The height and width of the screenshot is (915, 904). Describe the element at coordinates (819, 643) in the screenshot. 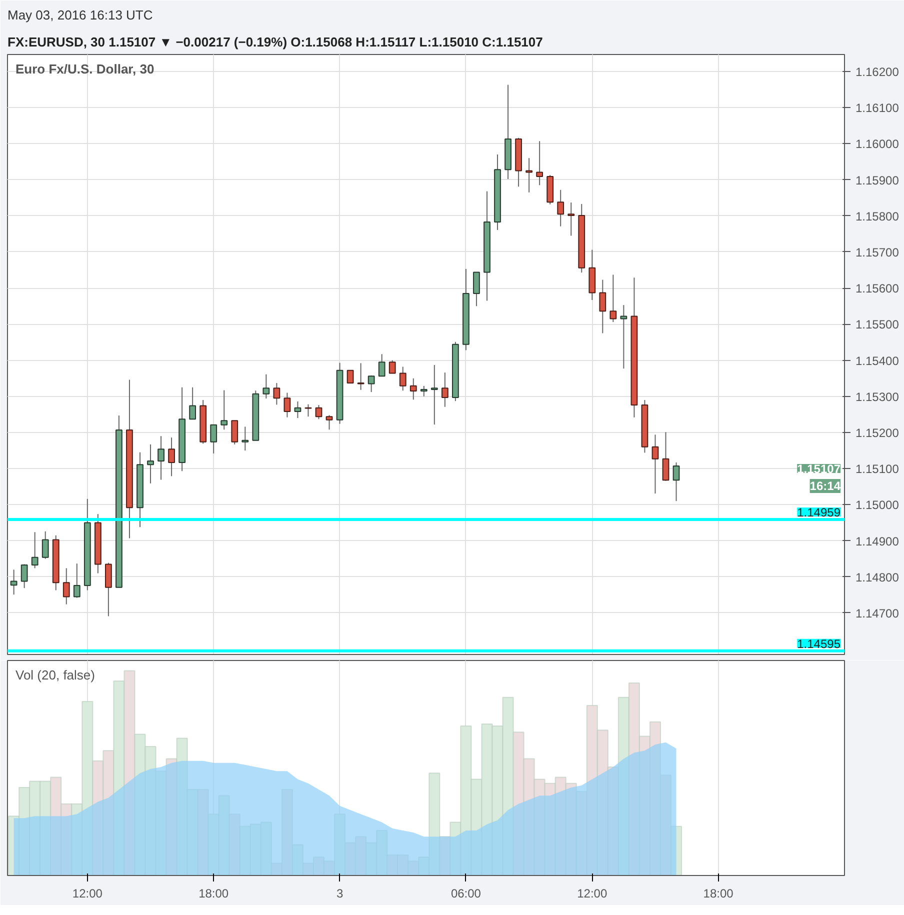

I see `ref-line-label: 1.14595` at that location.